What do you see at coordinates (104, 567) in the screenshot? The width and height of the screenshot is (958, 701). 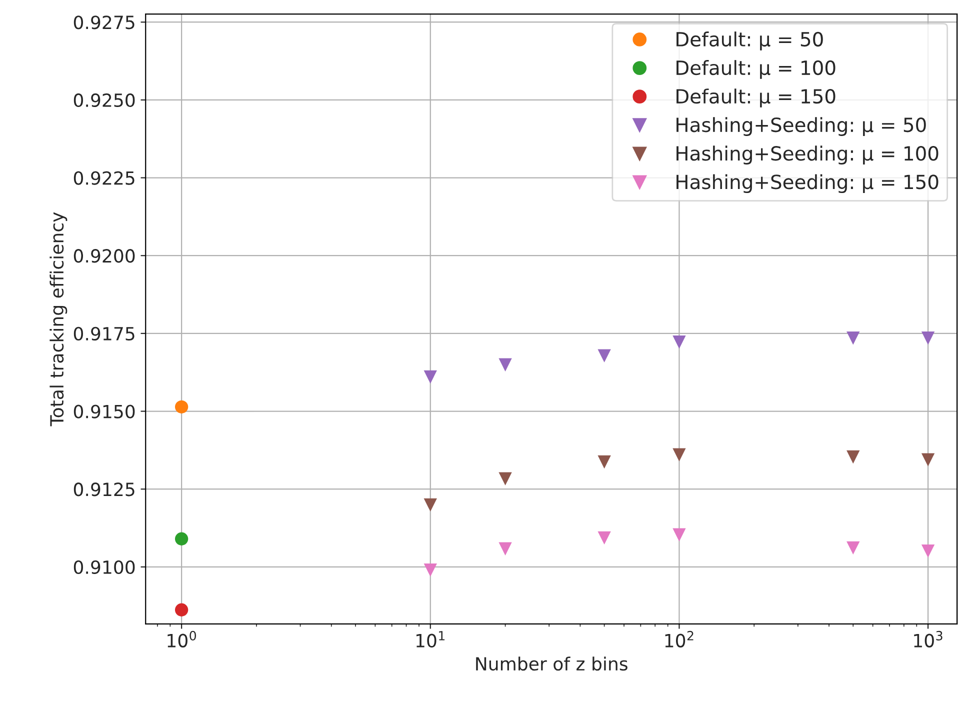 I see `y-tick-label: 0.9100` at bounding box center [104, 567].